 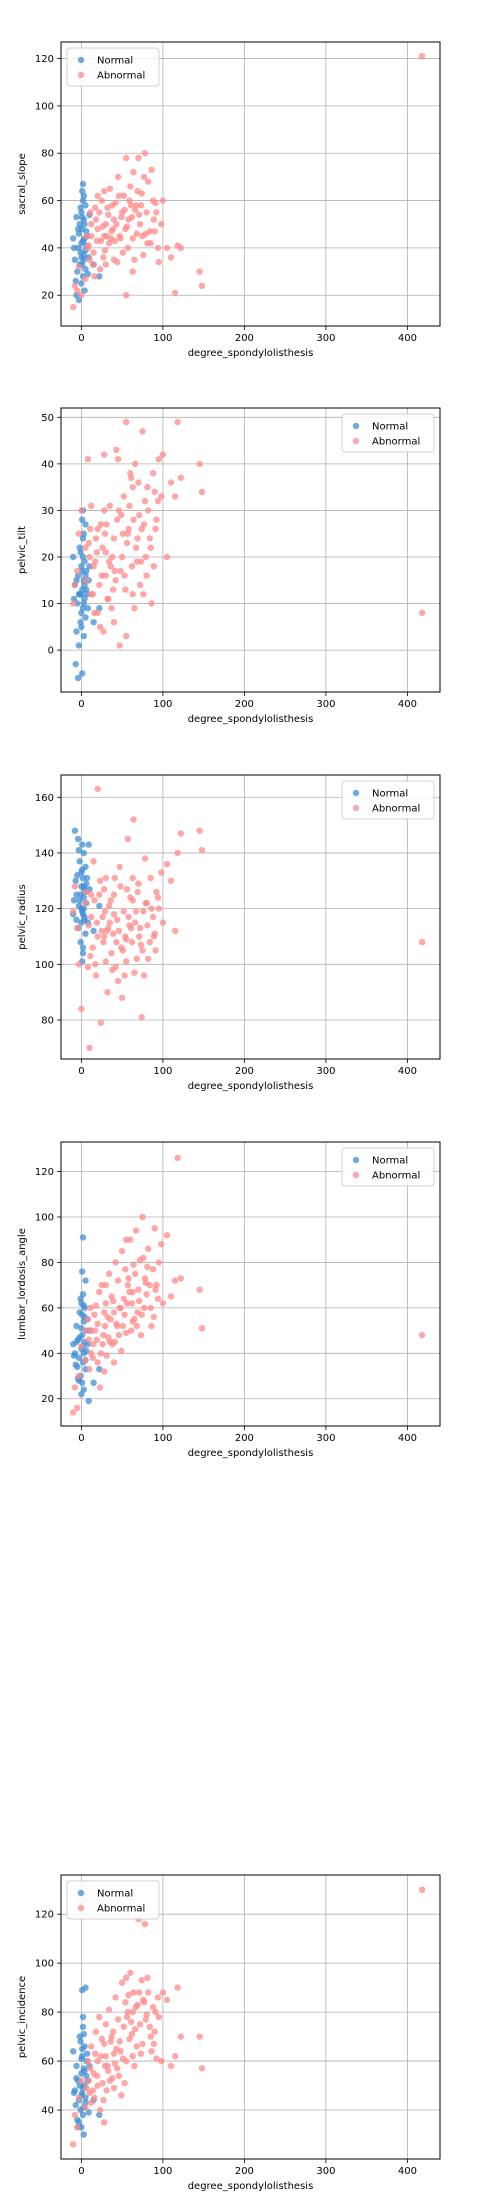 What do you see at coordinates (248, 182) in the screenshot?
I see `series-abnormal` at bounding box center [248, 182].